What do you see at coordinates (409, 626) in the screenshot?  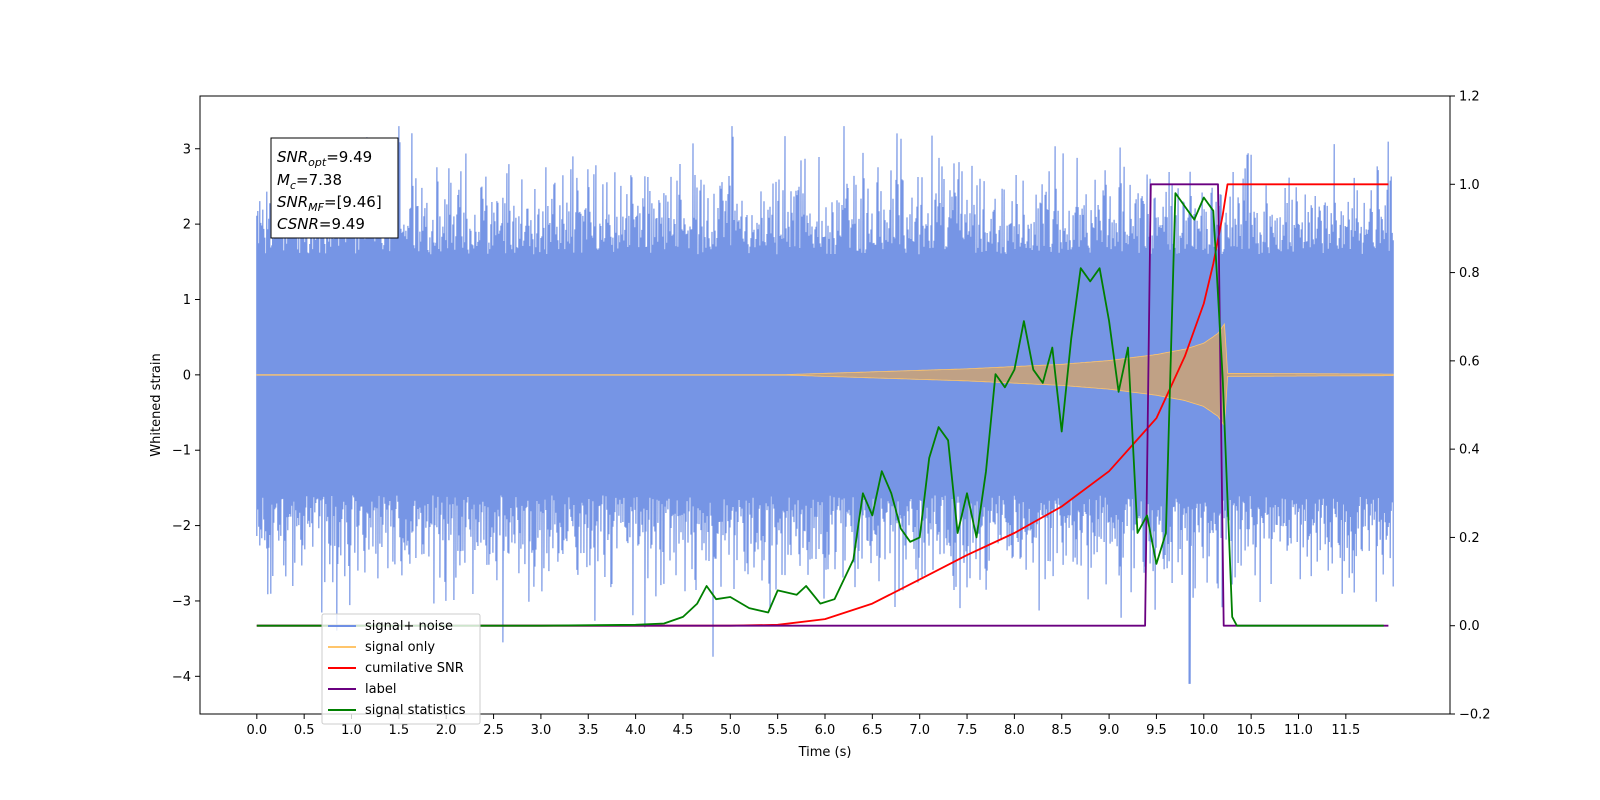 I see `legend-label-signal-noise: signal+ noise` at bounding box center [409, 626].